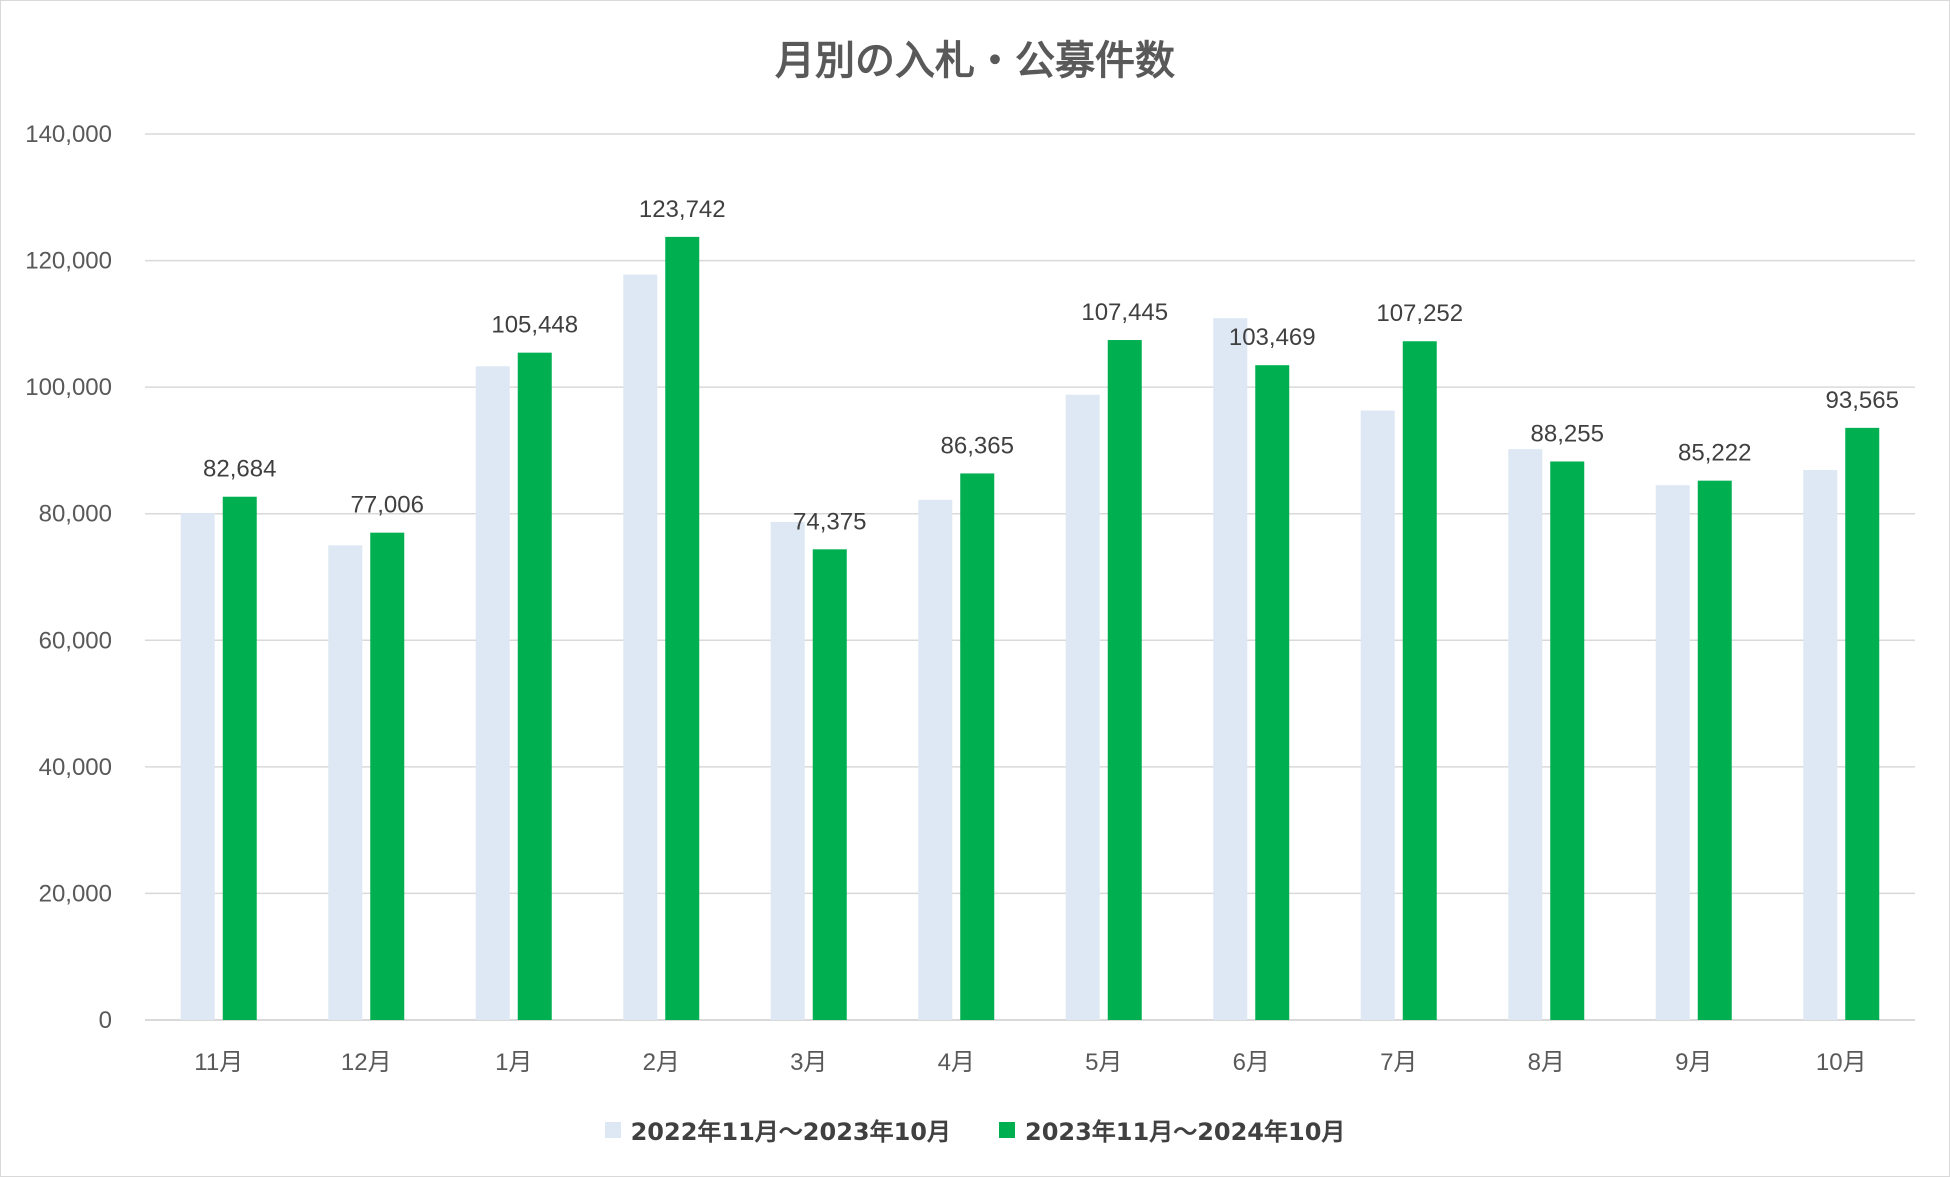 The height and width of the screenshot is (1177, 1950). I want to click on legend-swatch-prev, so click(612, 1129).